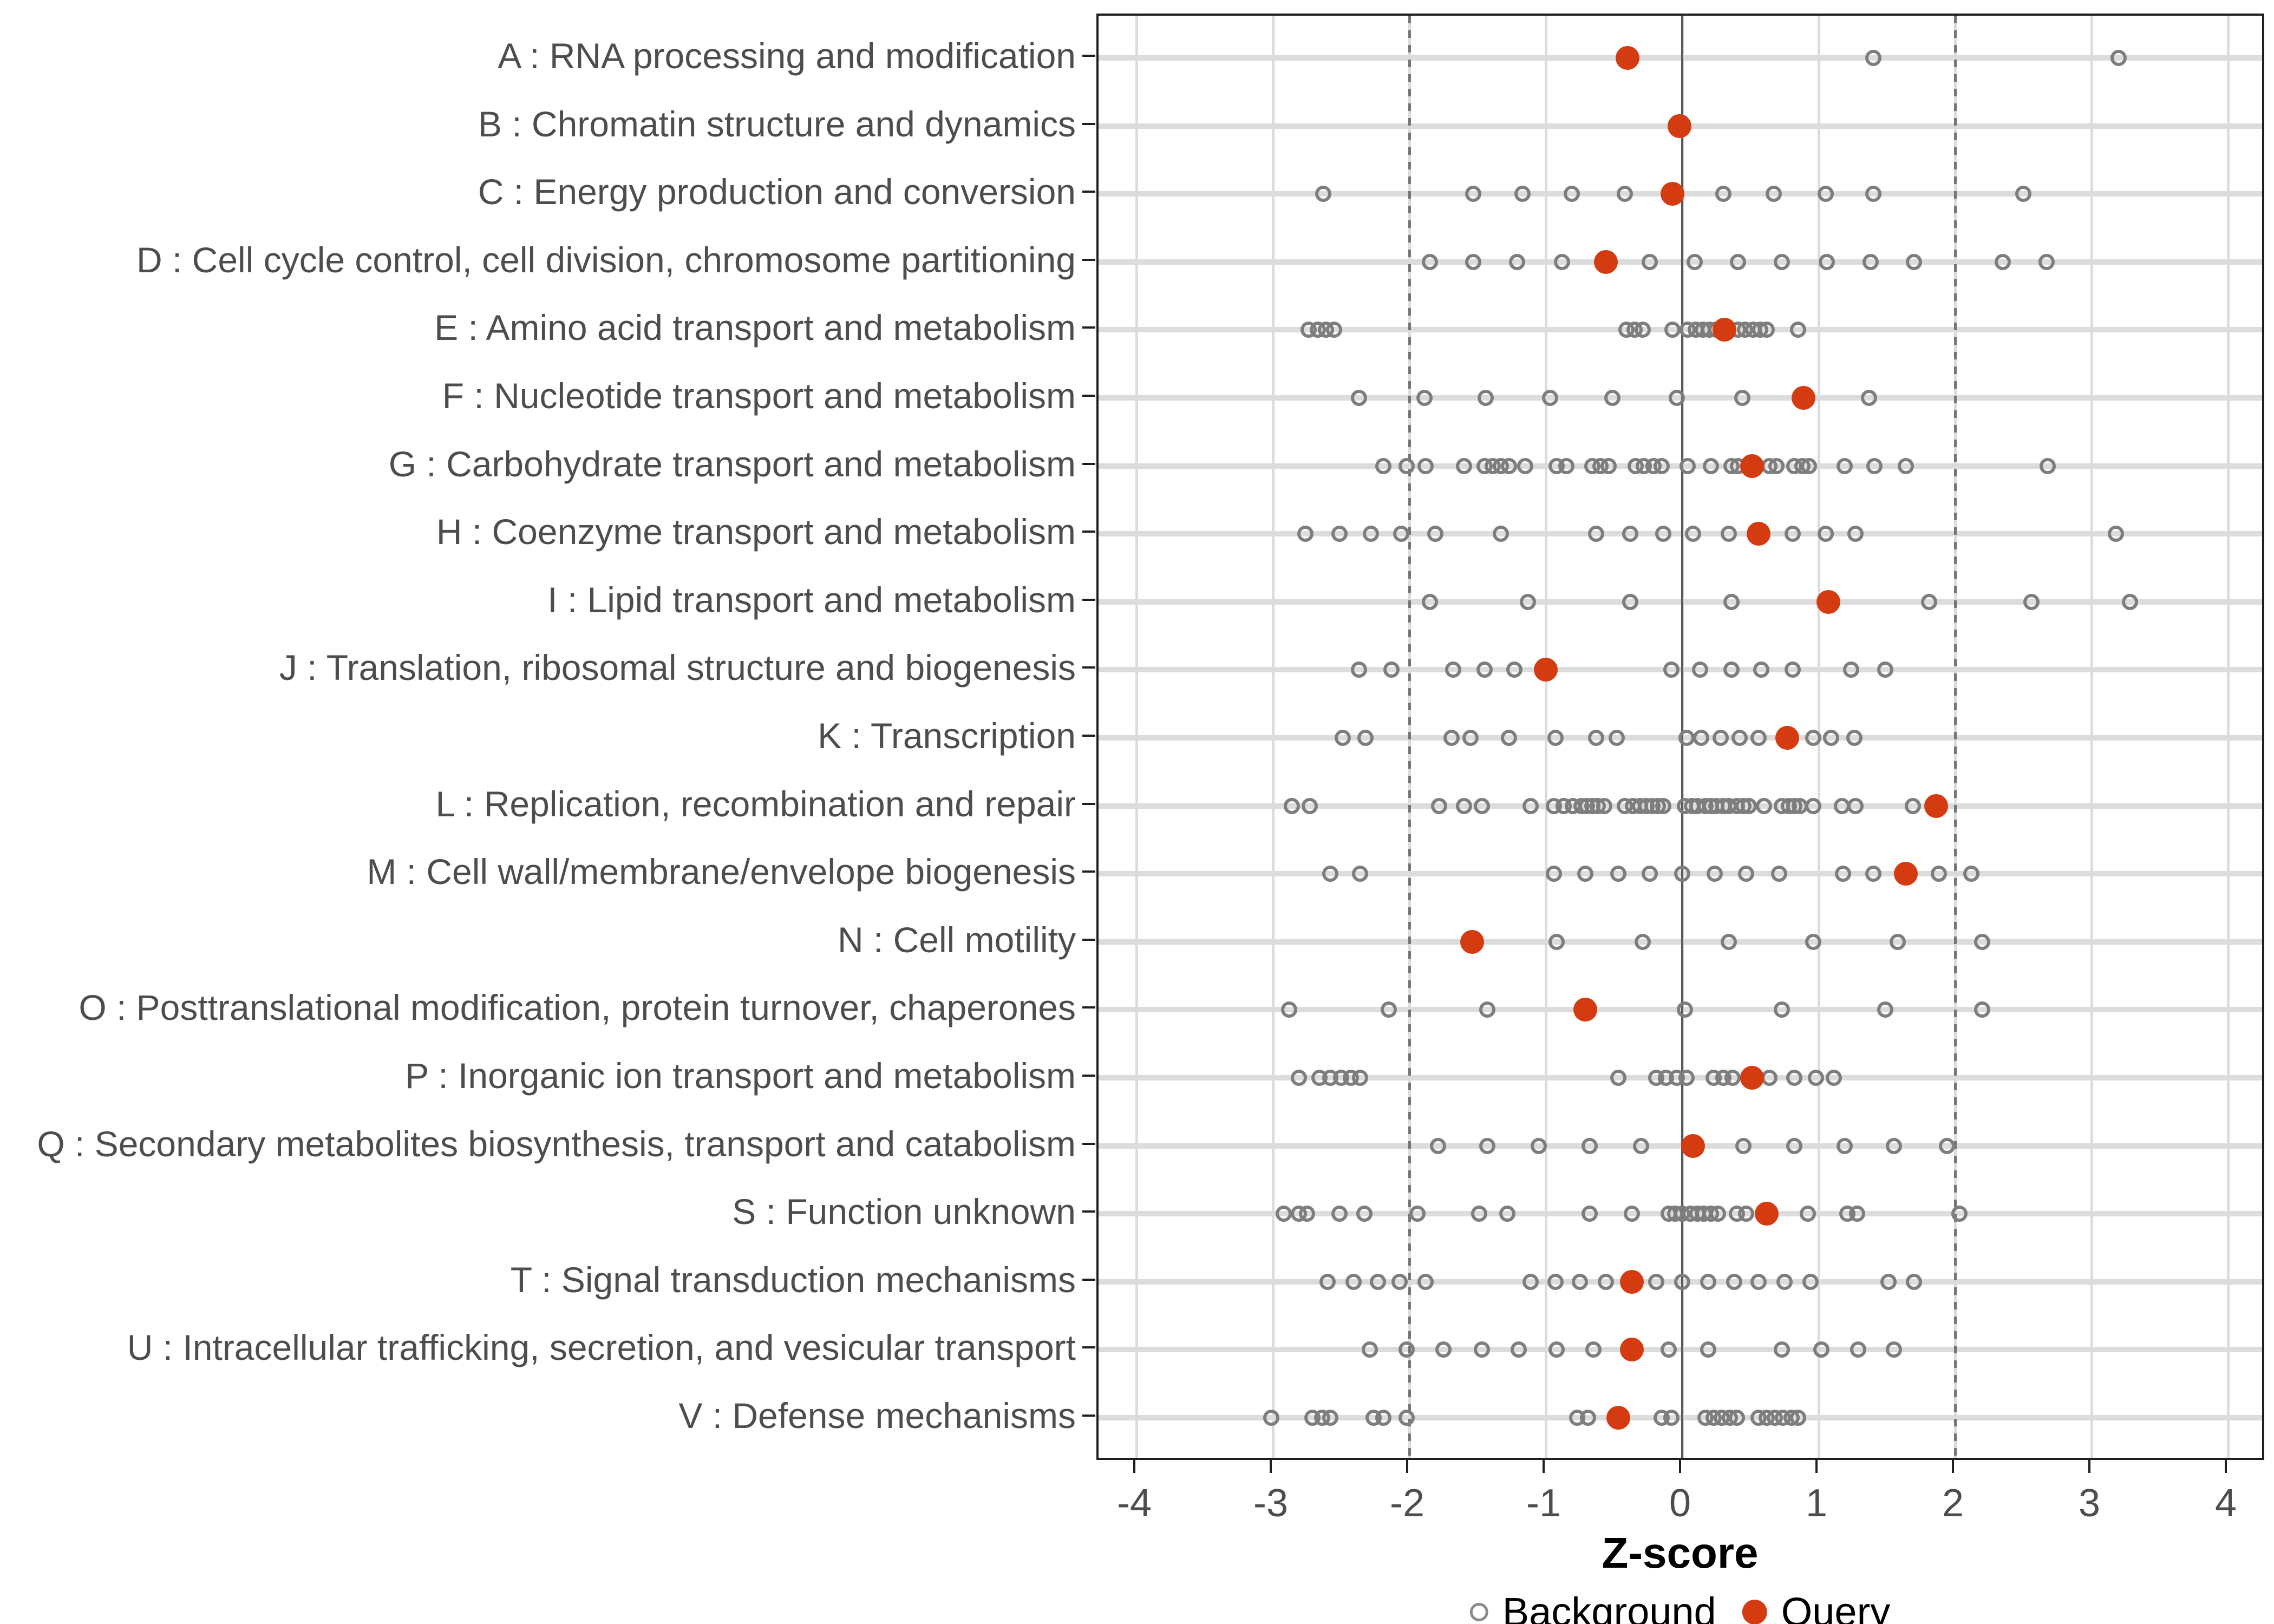  What do you see at coordinates (777, 192) in the screenshot?
I see `y-axis-label: C : Energy production and conversion` at bounding box center [777, 192].